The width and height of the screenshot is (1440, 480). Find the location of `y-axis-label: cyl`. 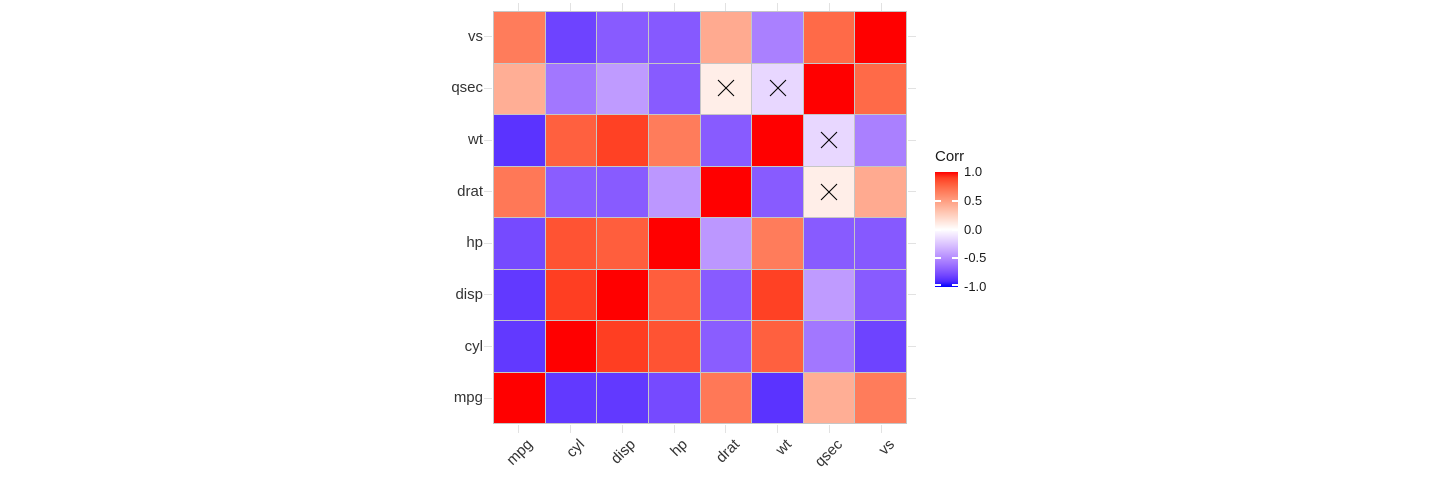

y-axis-label: cyl is located at coordinates (473, 346).